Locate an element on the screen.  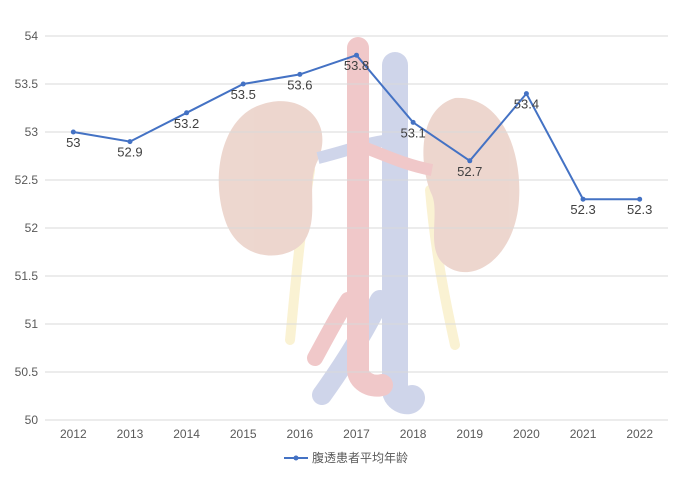
x-tick-label: 2016 is located at coordinates (300, 434).